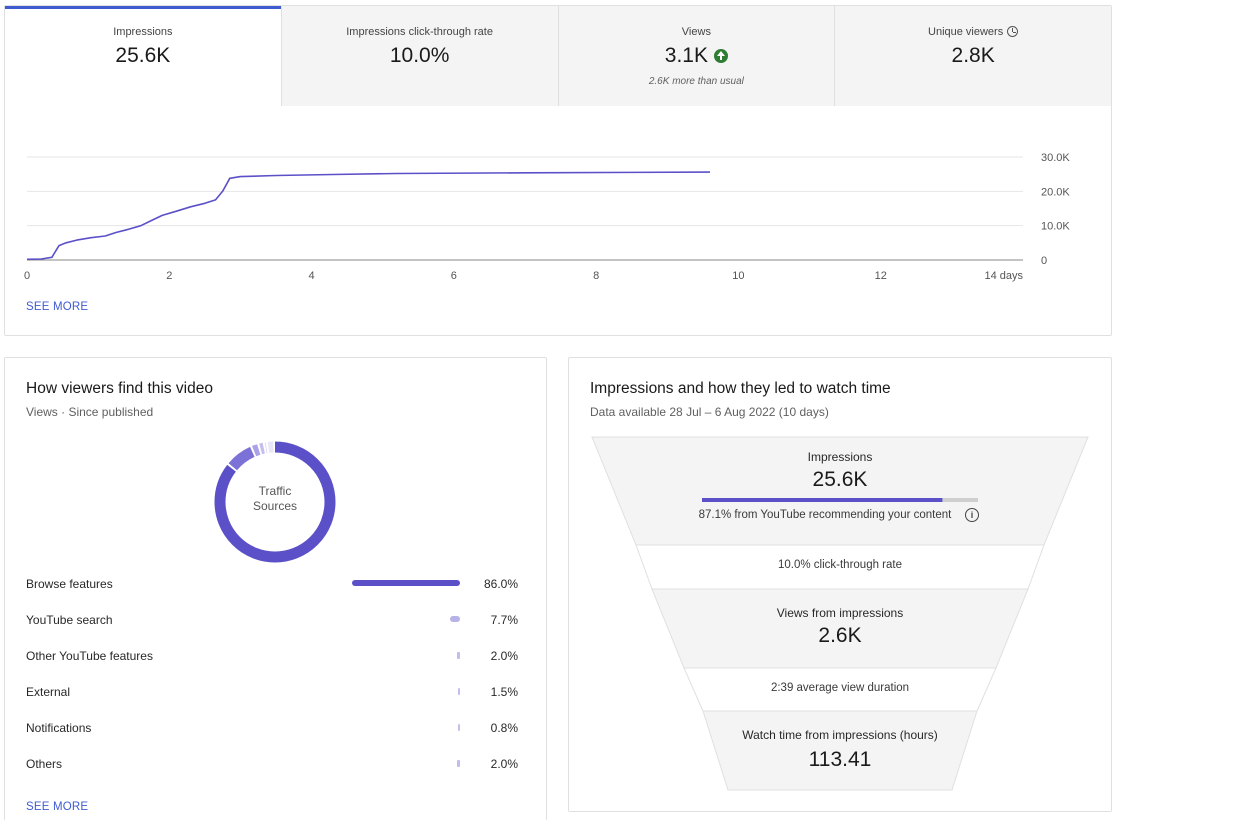 This screenshot has width=1258, height=820. What do you see at coordinates (1013, 31) in the screenshot?
I see `clock-icon` at bounding box center [1013, 31].